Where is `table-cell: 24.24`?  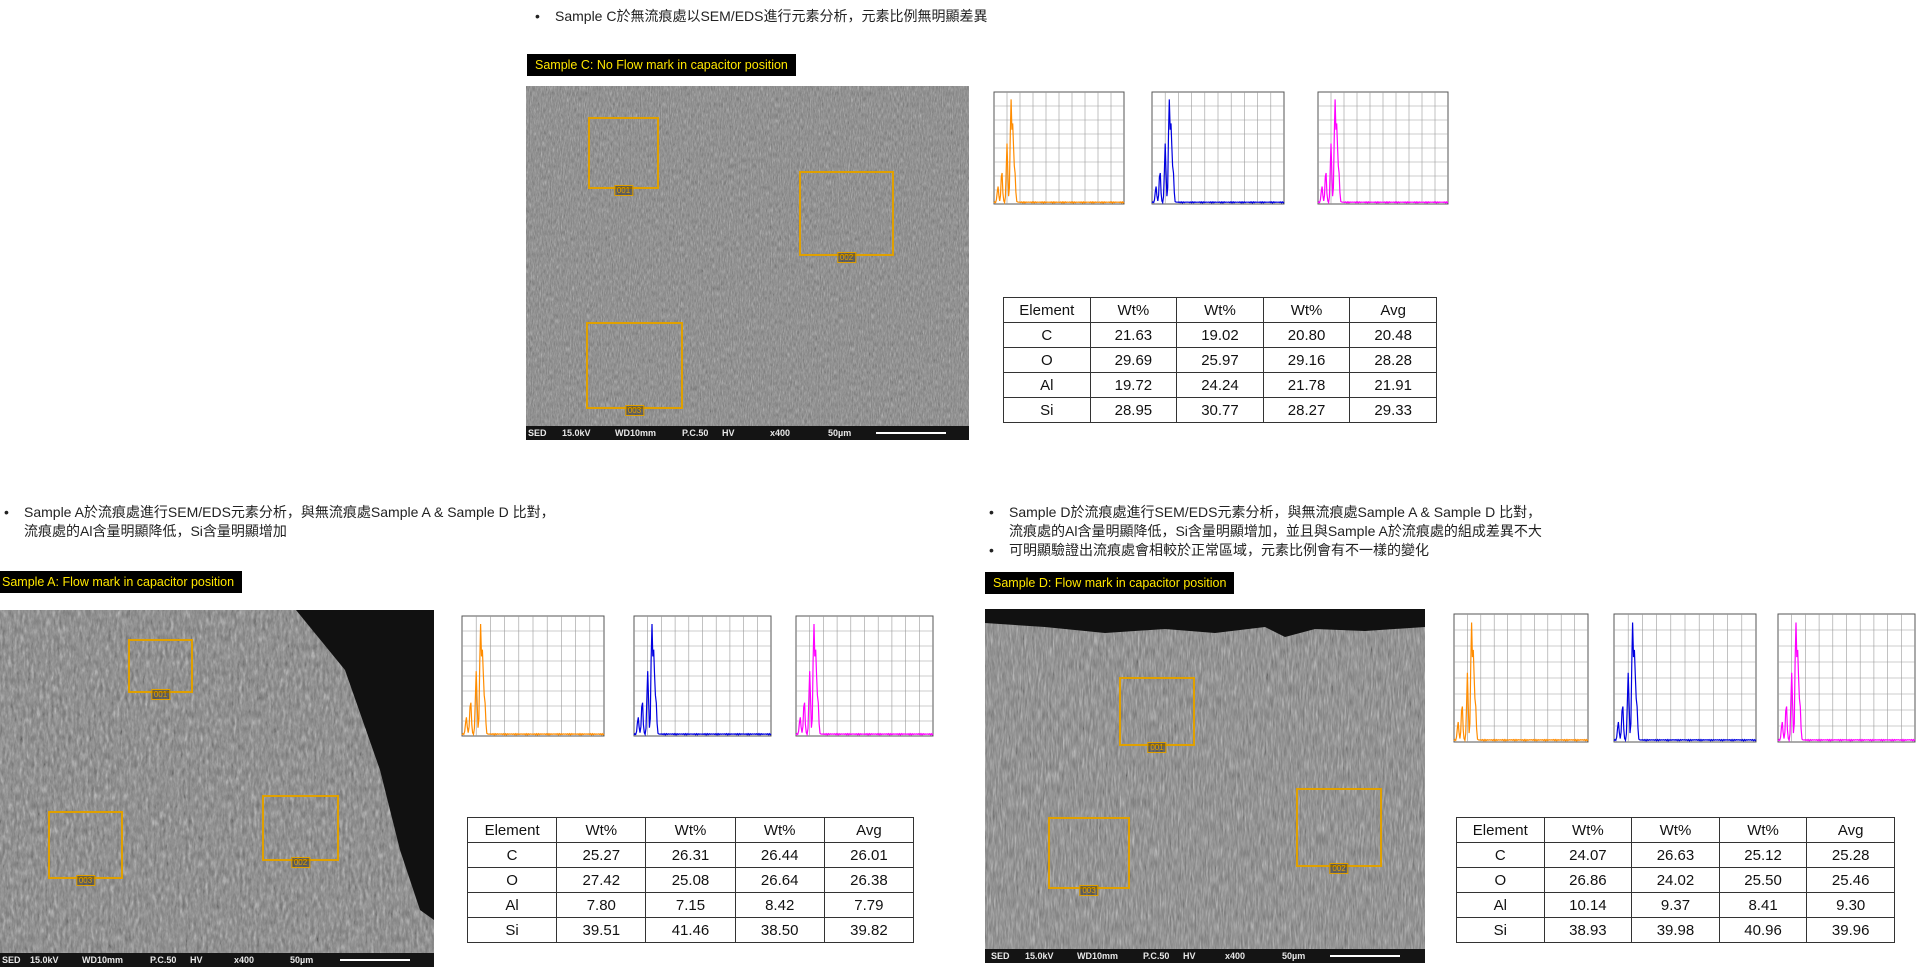
table-cell: 24.24 is located at coordinates (1220, 385).